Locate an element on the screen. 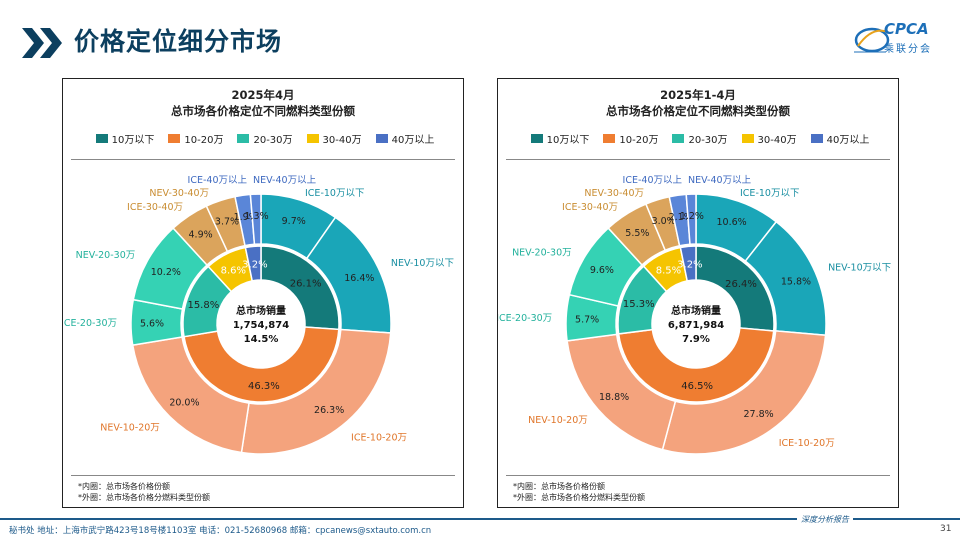 The height and width of the screenshot is (540, 960). outer-slice-label: 9.7% is located at coordinates (294, 221).